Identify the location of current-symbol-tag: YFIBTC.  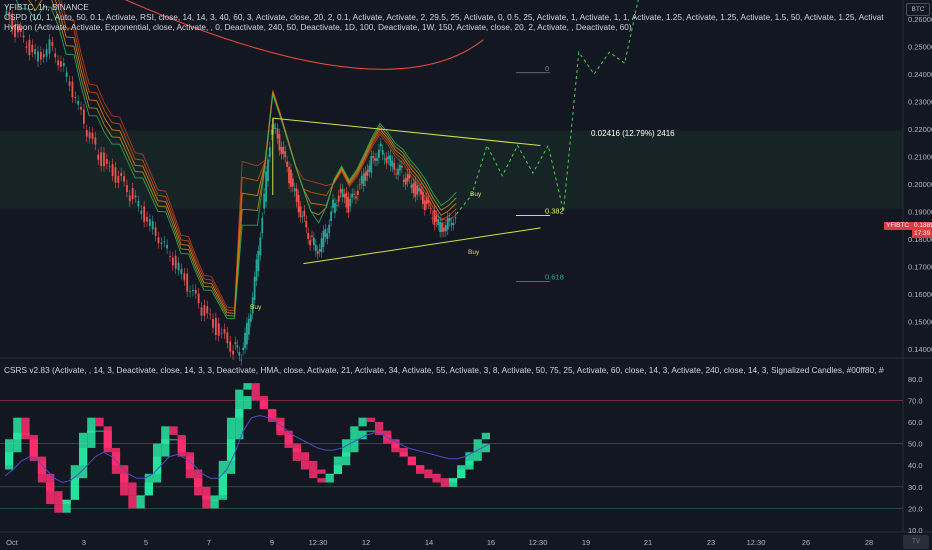
(908, 226).